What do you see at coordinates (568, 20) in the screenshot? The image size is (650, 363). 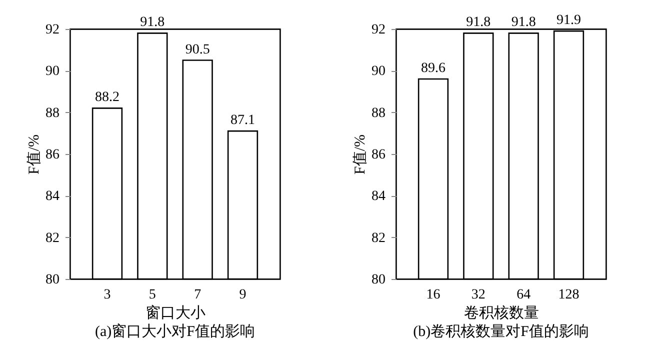 I see `data-label: 91.9` at bounding box center [568, 20].